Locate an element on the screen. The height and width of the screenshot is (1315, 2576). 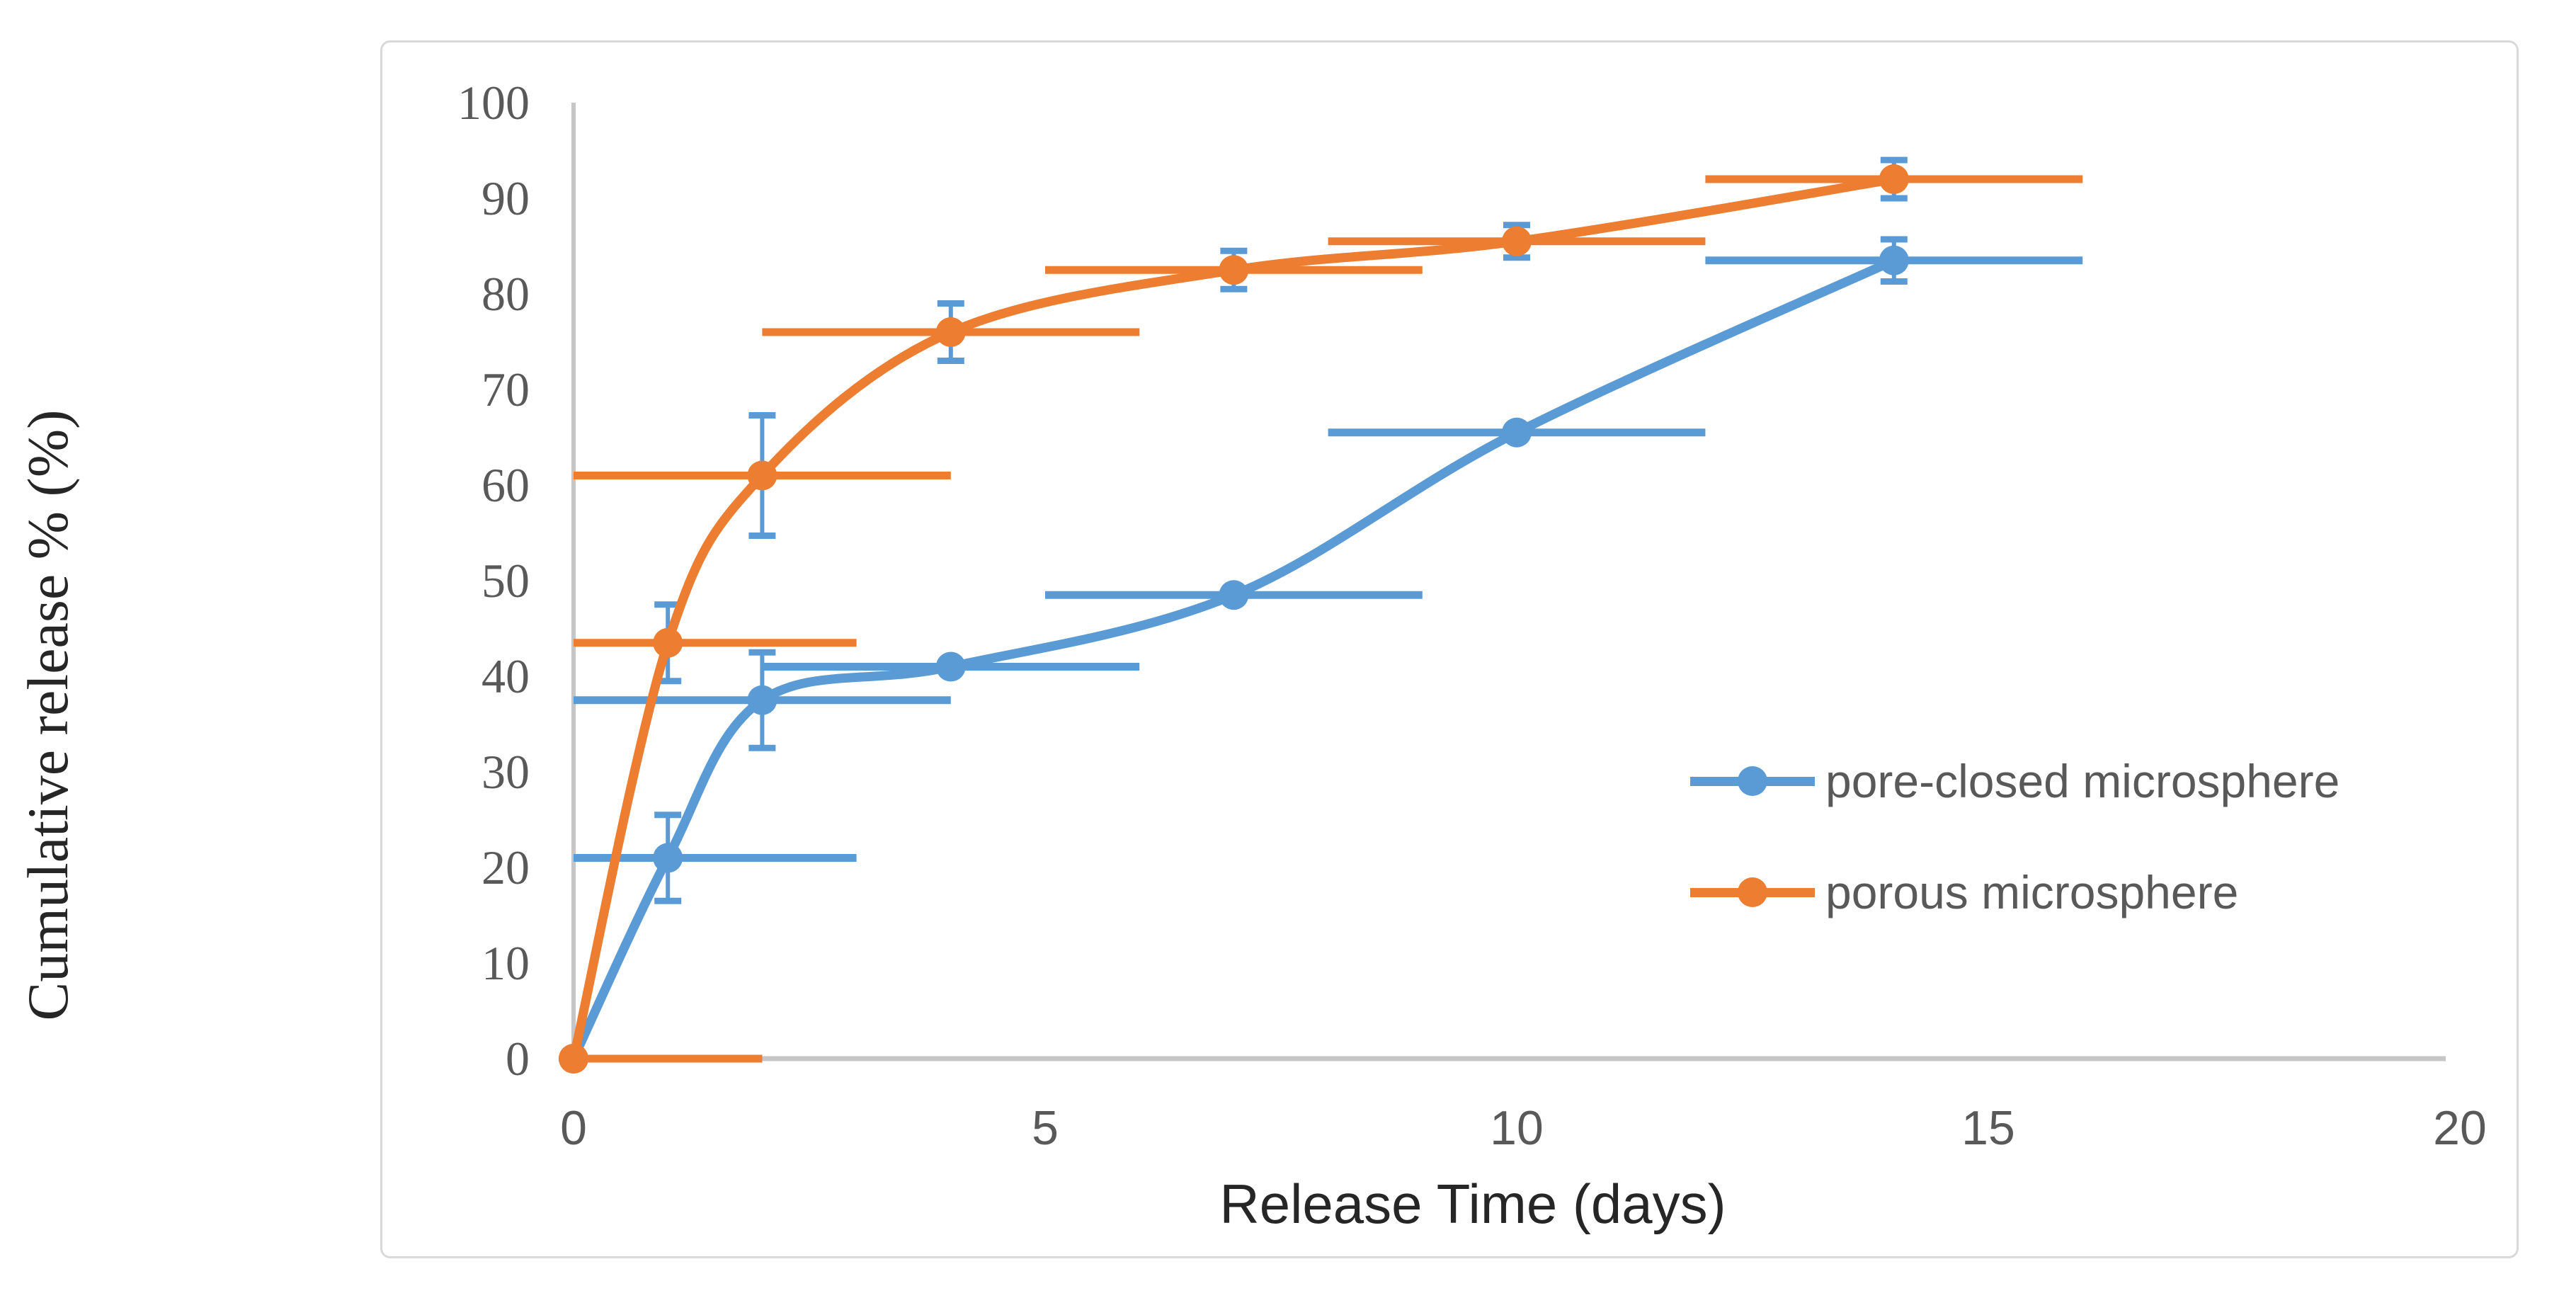
y-tick-label-100: 100 is located at coordinates (494, 103).